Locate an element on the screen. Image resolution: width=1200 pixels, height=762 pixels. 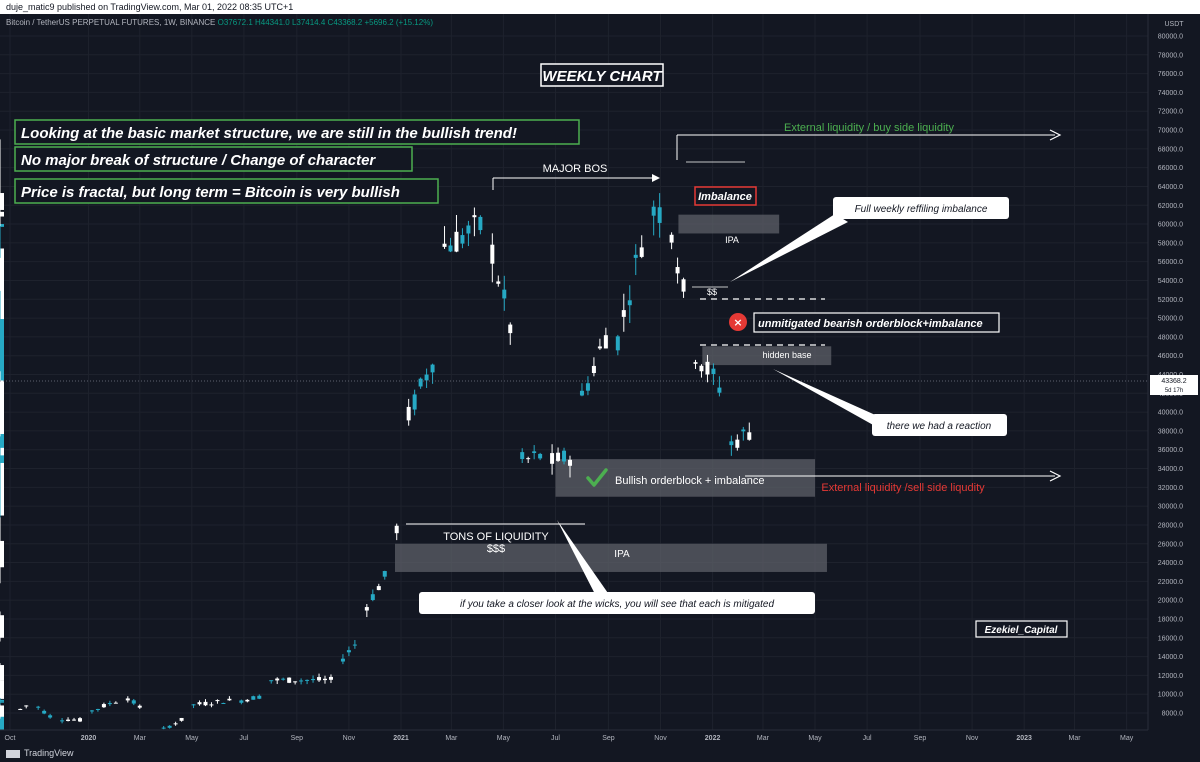
ipa-top-zone is located at coordinates (729, 224).